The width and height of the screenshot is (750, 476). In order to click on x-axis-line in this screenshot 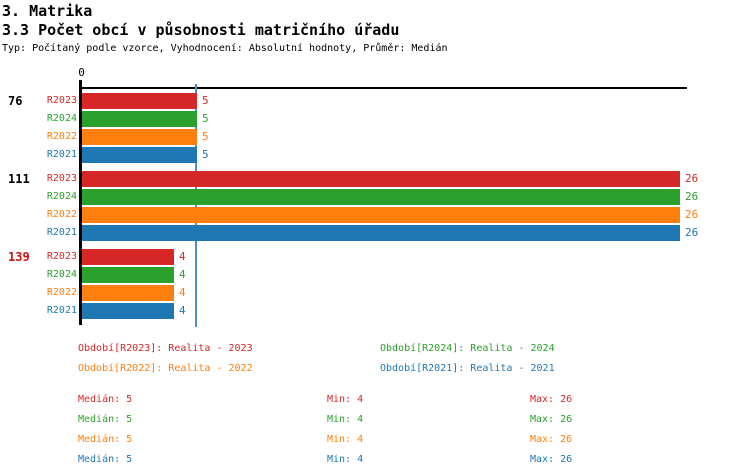, I will do `click(383, 88)`.